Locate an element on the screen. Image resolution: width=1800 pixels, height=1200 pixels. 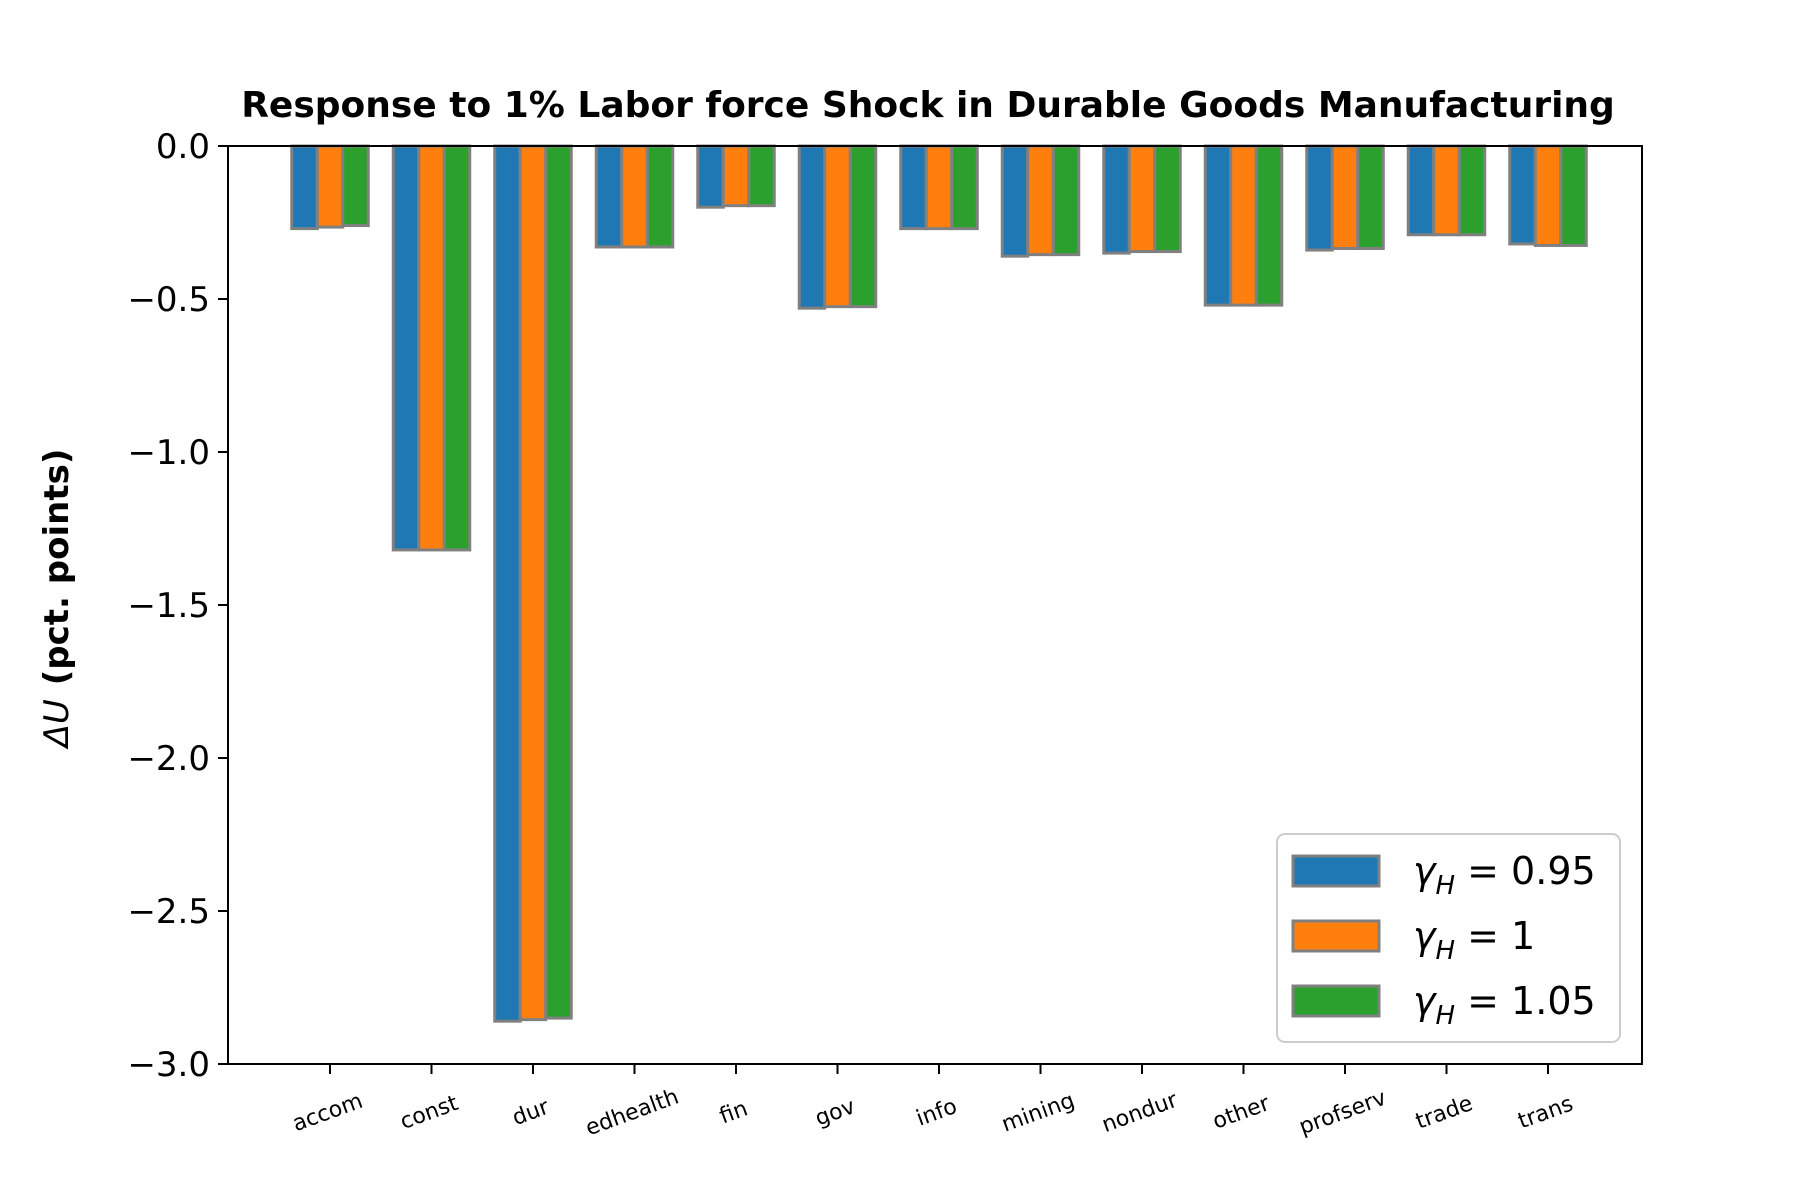
svg-text:ΔU(pct. points): ΔU (pct. points) is located at coordinates (57, 600).